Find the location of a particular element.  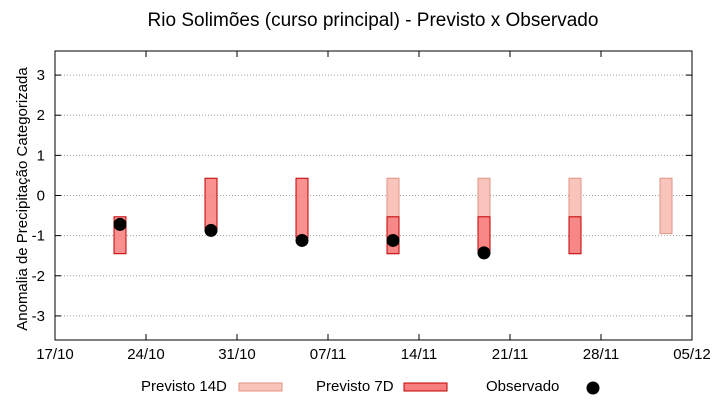

y-tick-label: -3 is located at coordinates (38, 316).